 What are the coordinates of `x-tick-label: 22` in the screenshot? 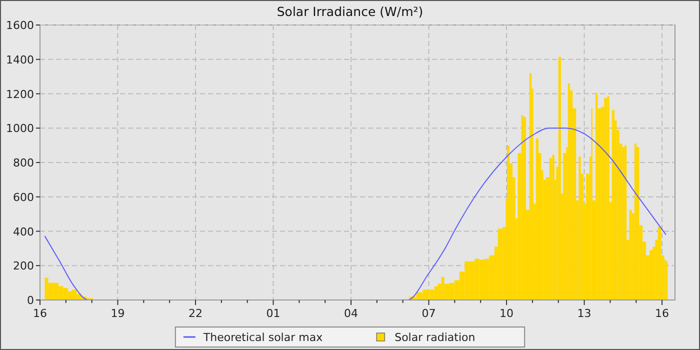 It's located at (195, 313).